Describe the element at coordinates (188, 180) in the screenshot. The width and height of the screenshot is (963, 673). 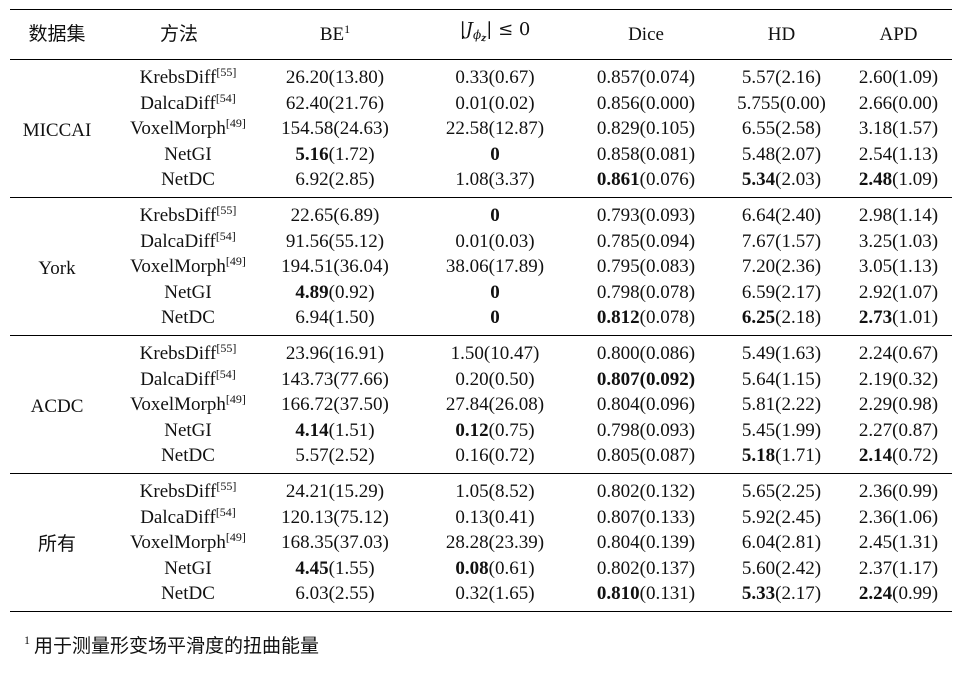
I see `method-name: NetDC` at that location.